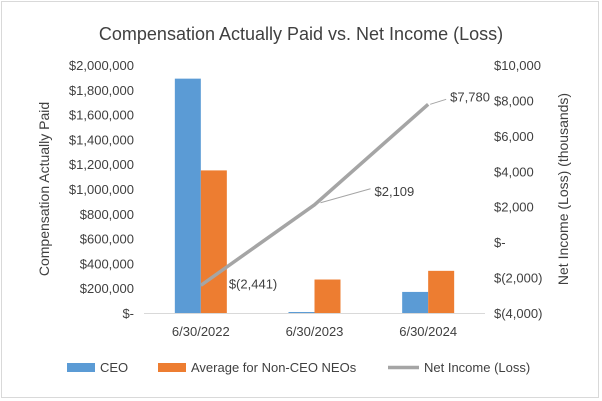 The height and width of the screenshot is (401, 602). What do you see at coordinates (514, 171) in the screenshot?
I see `right-tick-label: $4,000` at bounding box center [514, 171].